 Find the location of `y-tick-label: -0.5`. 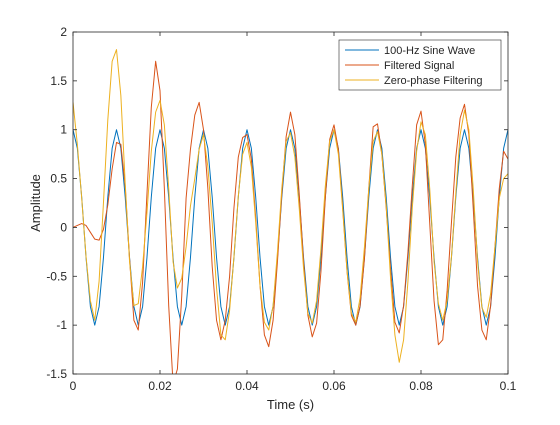

y-tick-label: -0.5 is located at coordinates (56, 276).